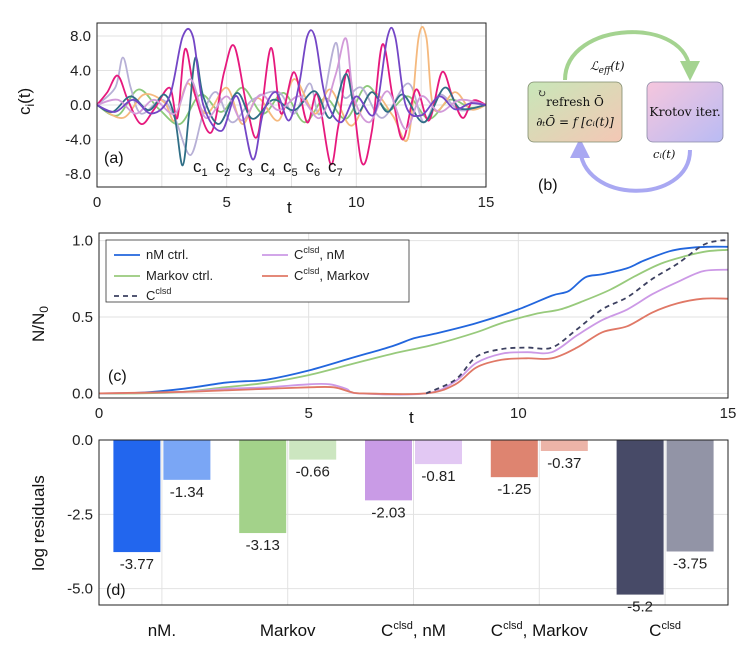 This screenshot has width=754, height=667. Describe the element at coordinates (263, 545) in the screenshot. I see `bar-value-label: -3.13` at that location.